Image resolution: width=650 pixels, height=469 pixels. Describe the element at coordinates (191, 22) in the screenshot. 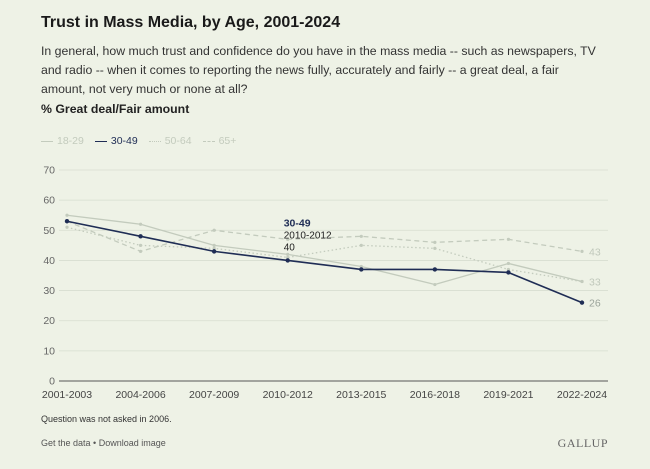

I see `chart-title: Trust in Mass Media, by Age, 2001-2024` at that location.